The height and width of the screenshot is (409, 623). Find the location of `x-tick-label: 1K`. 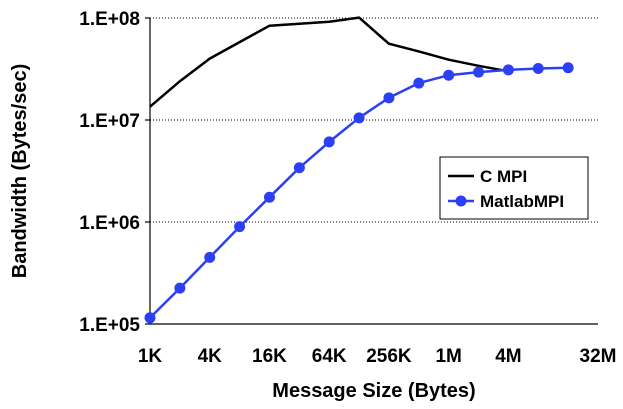

x-tick-label: 1K is located at coordinates (150, 356).